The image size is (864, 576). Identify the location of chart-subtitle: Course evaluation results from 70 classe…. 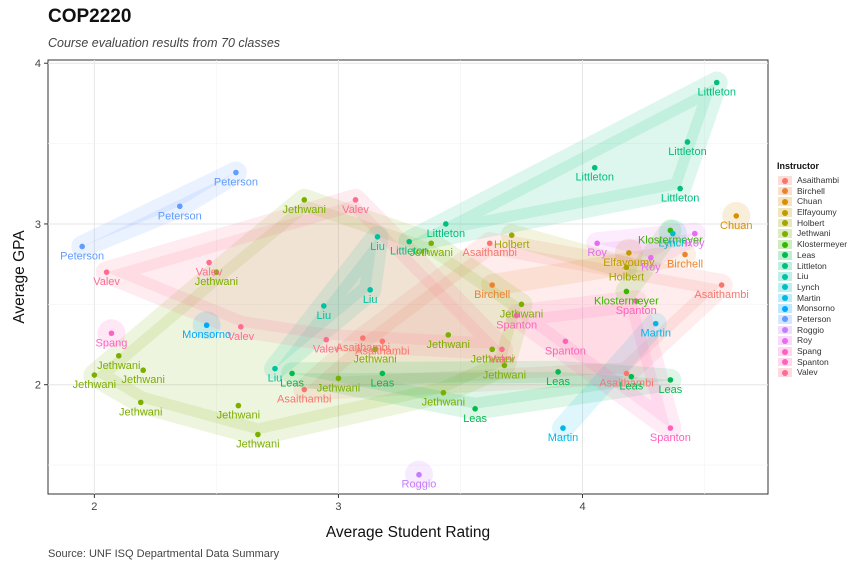
(164, 43).